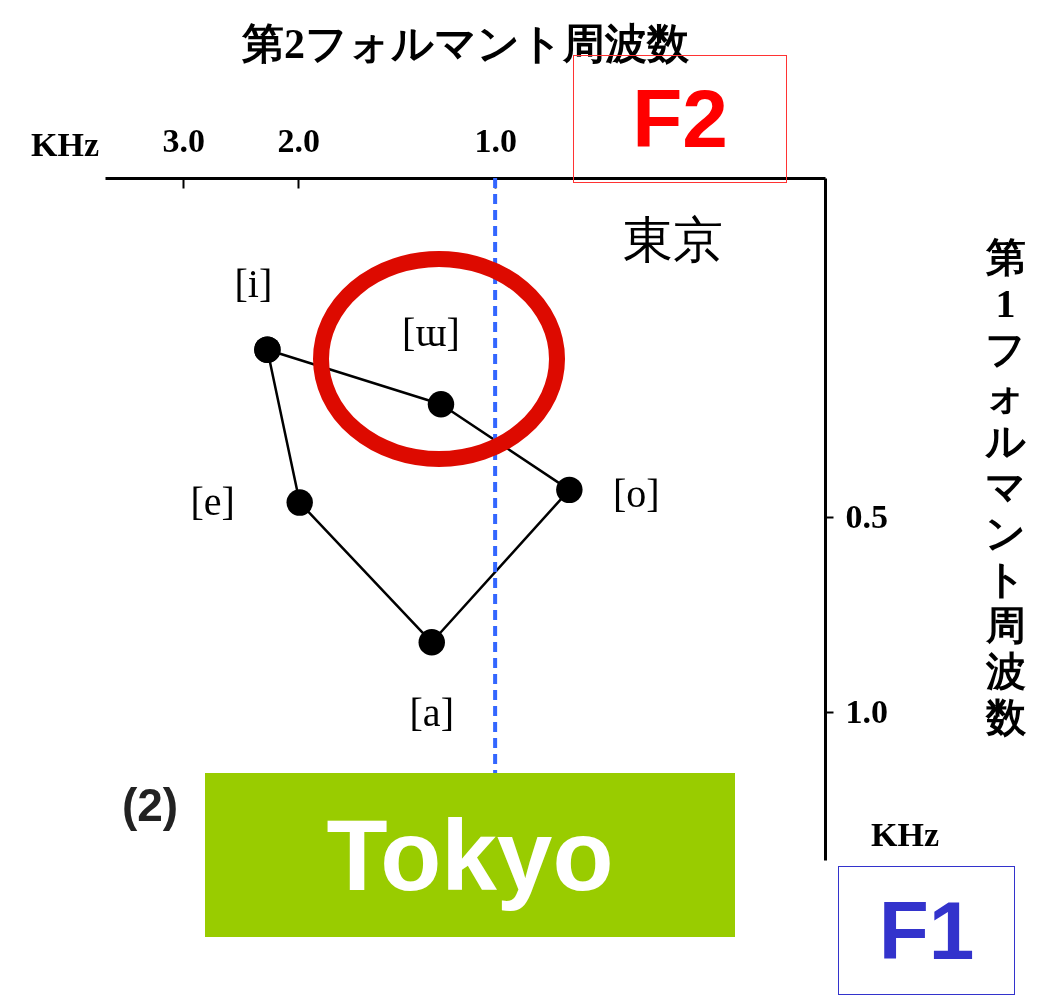 The width and height of the screenshot is (1054, 995). What do you see at coordinates (866, 516) in the screenshot?
I see `y-tick-label: 0.5` at bounding box center [866, 516].